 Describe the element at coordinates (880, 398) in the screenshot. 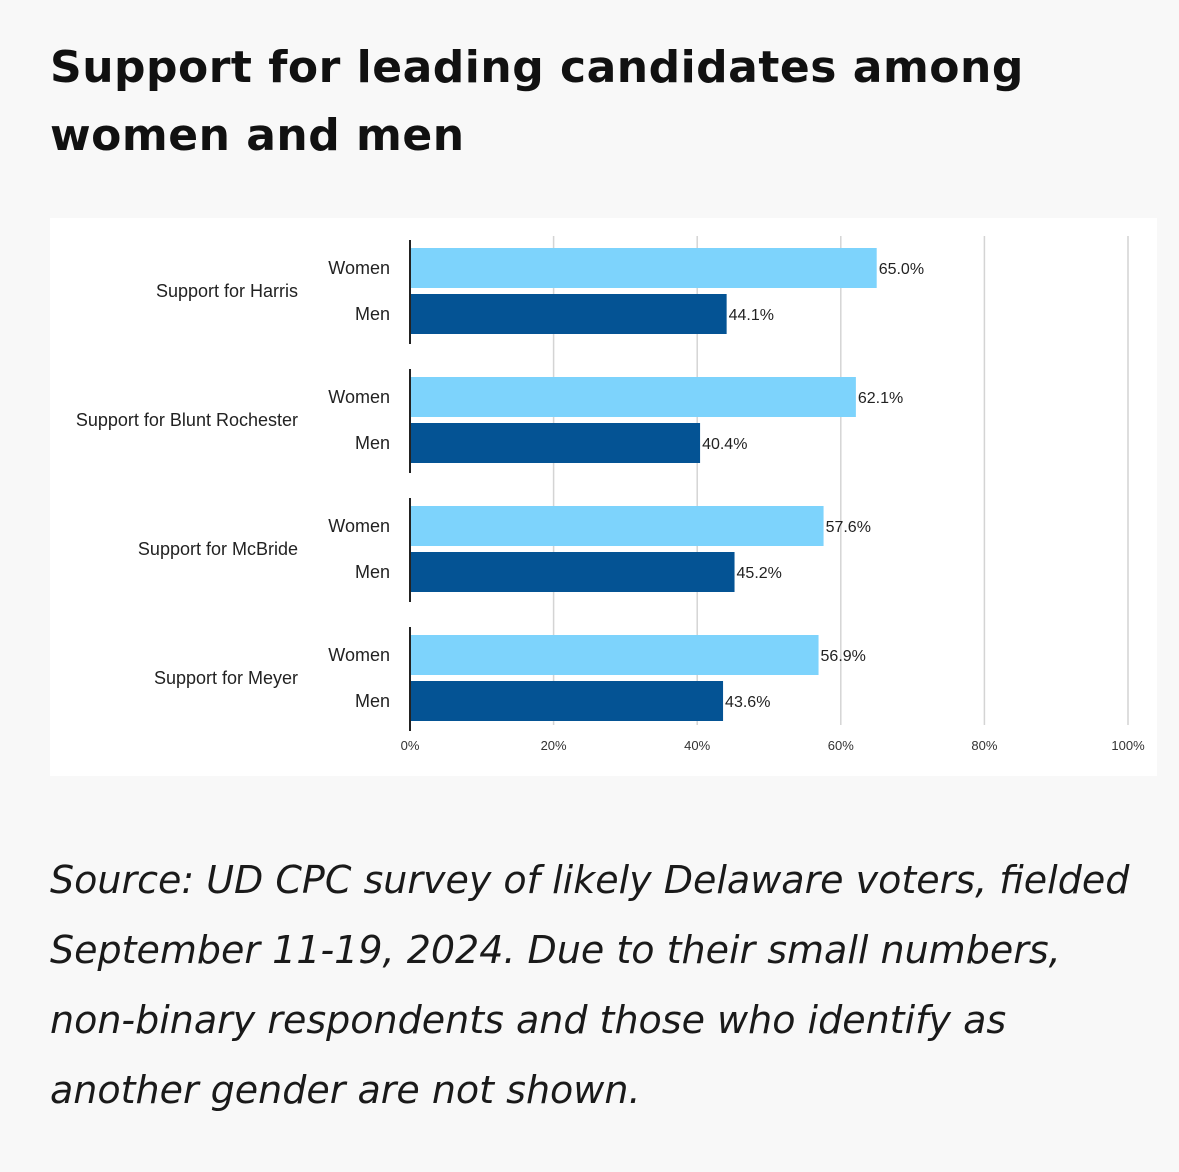

I see `data-label: 62.1%` at that location.